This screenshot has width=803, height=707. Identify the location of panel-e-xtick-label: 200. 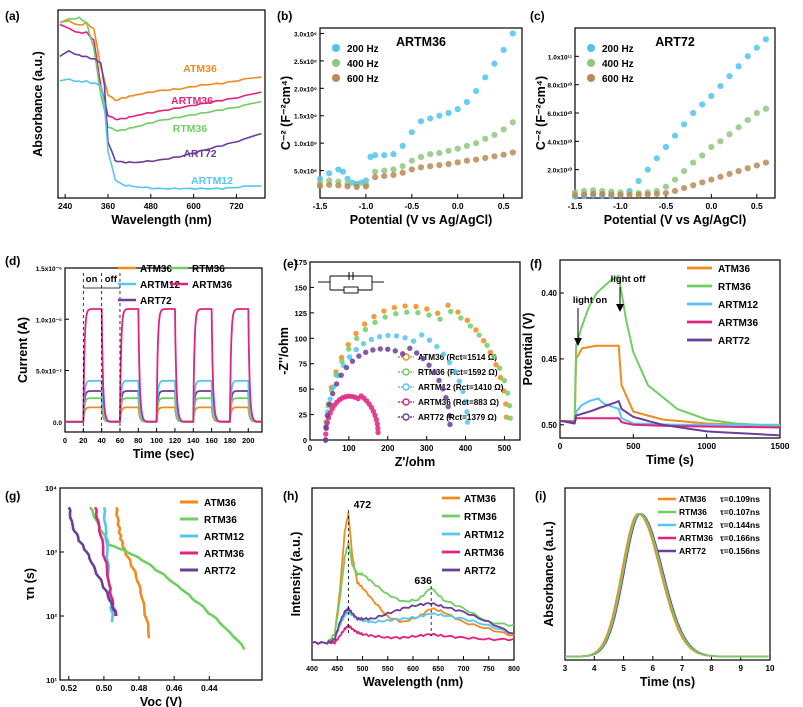
(388, 448).